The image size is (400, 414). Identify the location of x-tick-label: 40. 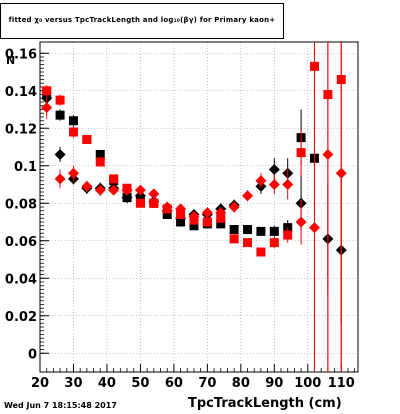
(107, 383).